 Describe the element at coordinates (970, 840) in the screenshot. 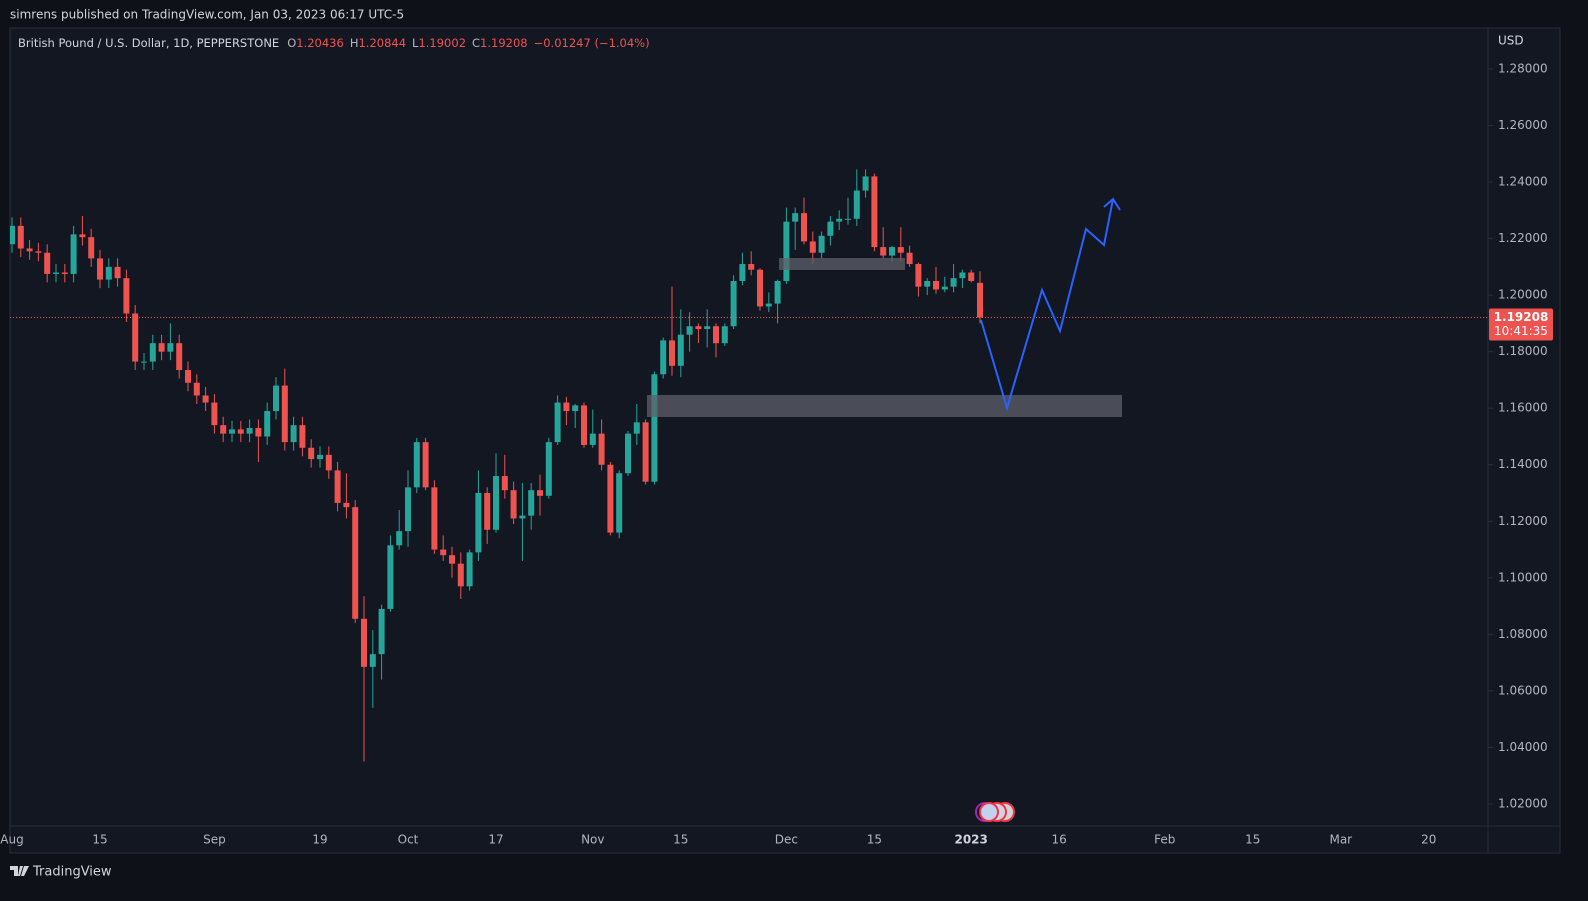

I see `x-tick-label: 2023` at that location.